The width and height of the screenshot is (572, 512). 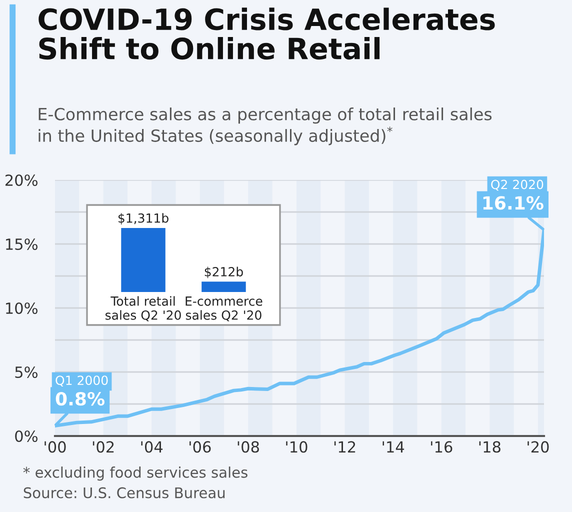 I want to click on x-tick-label: '00, so click(x=55, y=447).